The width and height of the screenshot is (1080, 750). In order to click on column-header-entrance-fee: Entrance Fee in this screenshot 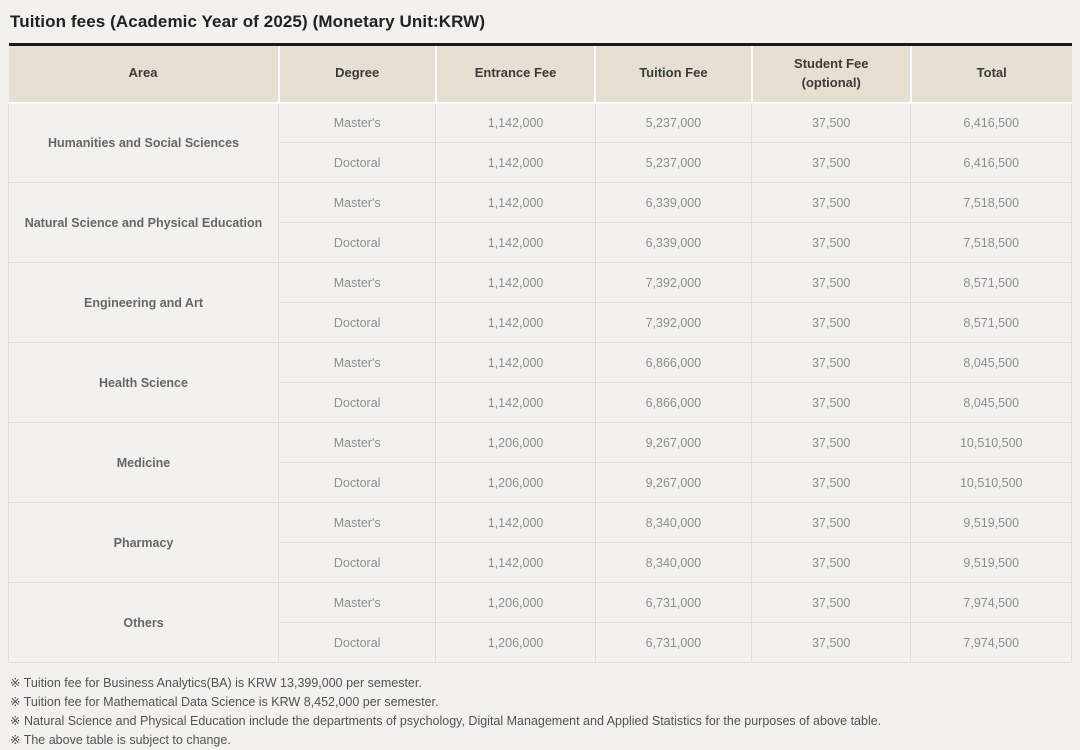, I will do `click(516, 73)`.